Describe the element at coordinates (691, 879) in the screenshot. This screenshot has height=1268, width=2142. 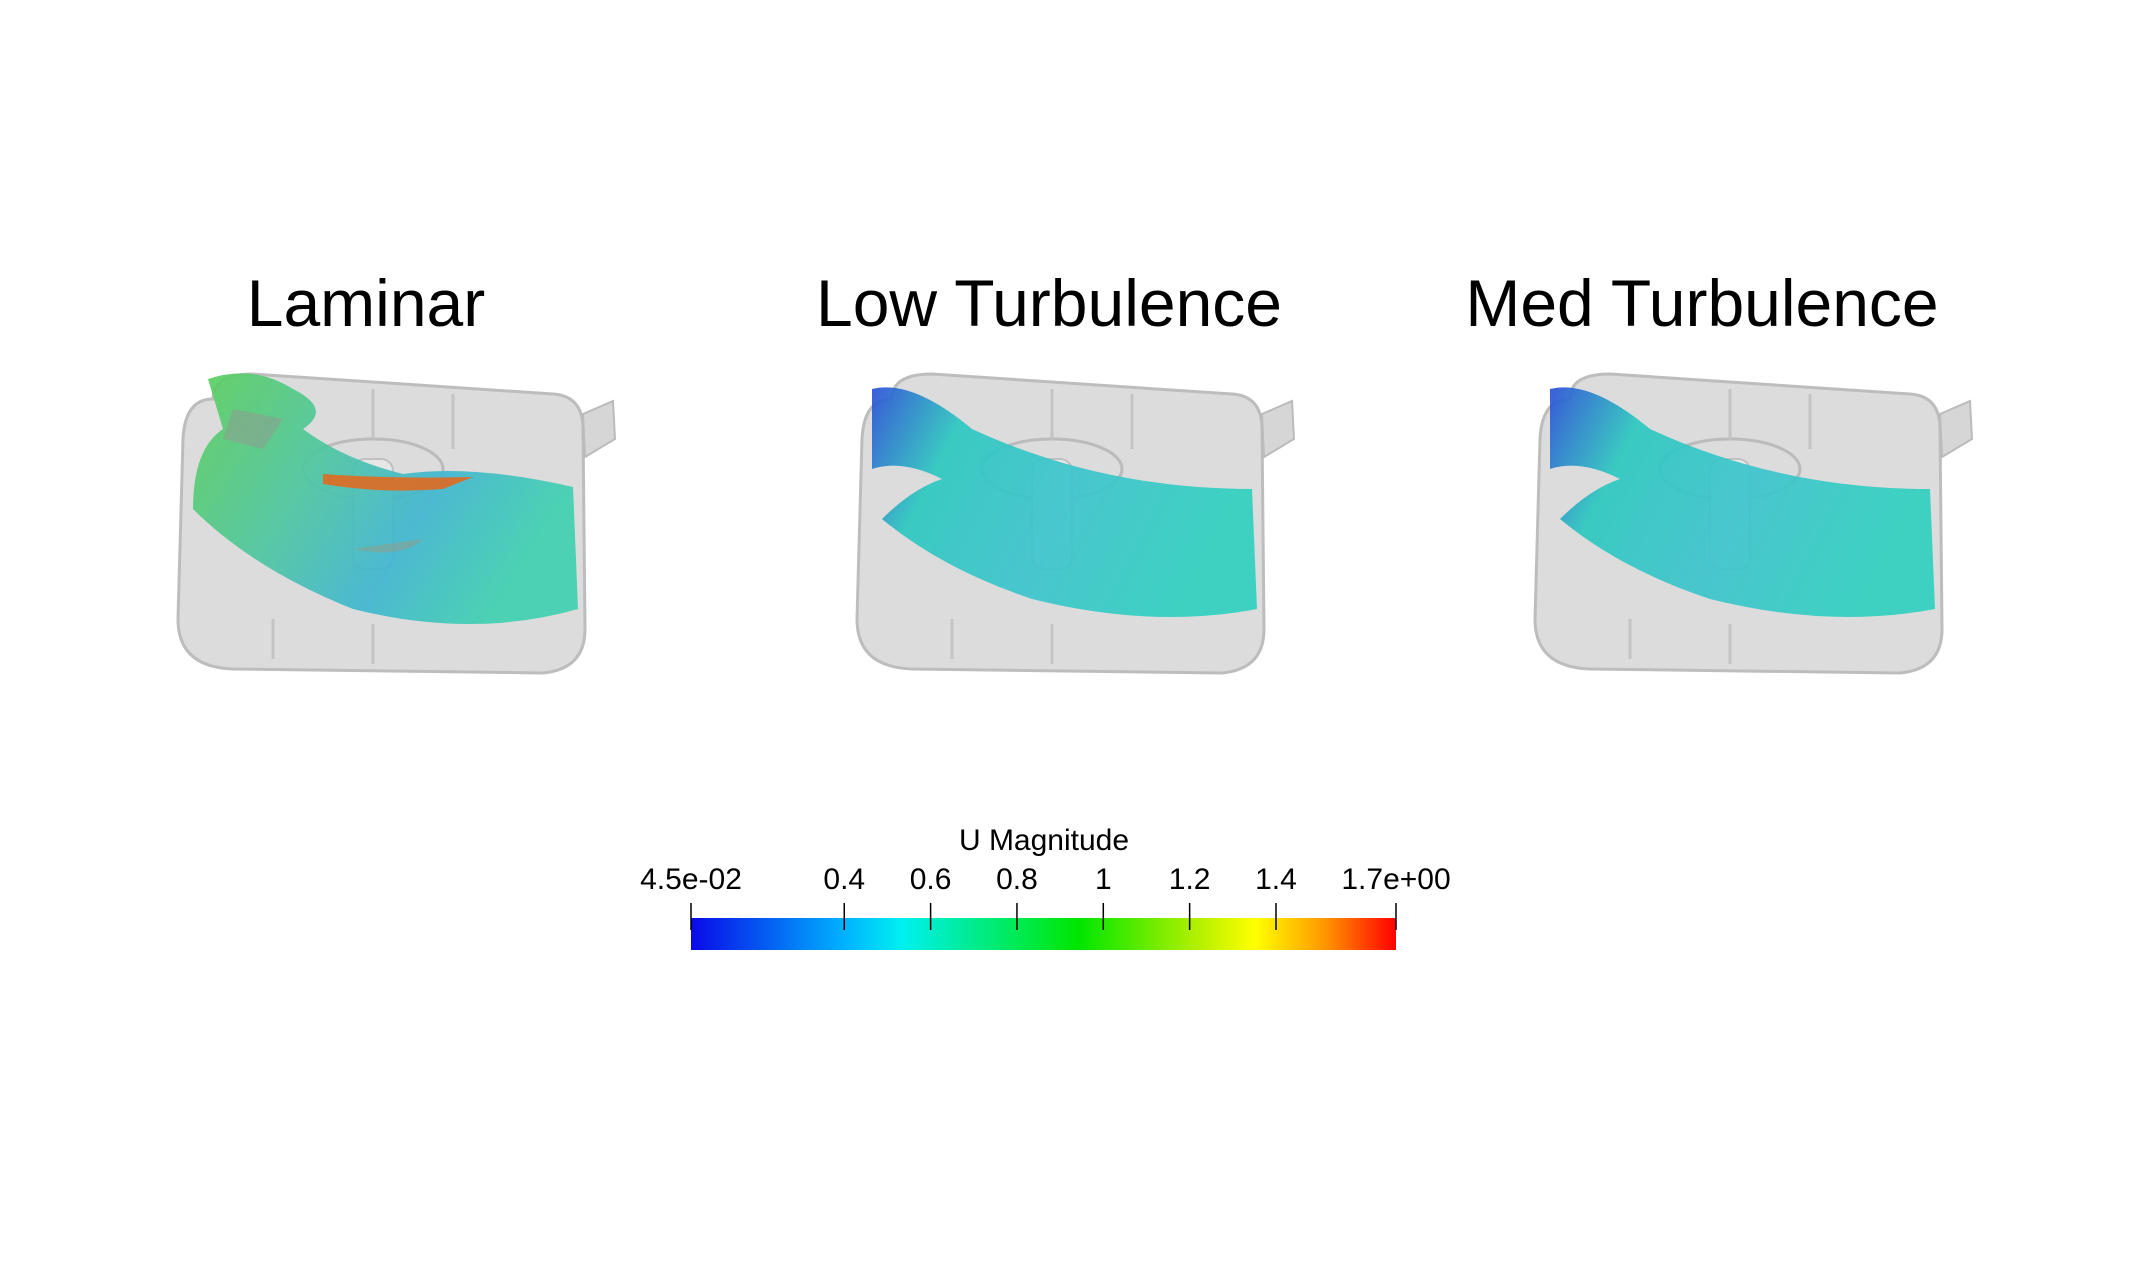
I see `colorbar-tick-label: 4.5e-02` at that location.